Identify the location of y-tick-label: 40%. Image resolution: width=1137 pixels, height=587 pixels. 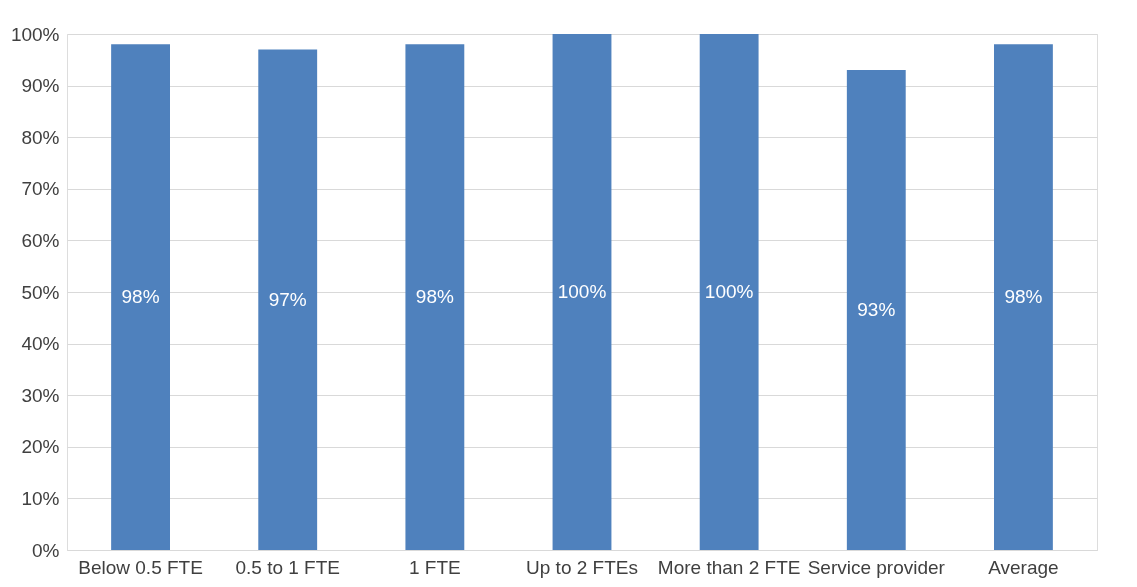
(40, 344).